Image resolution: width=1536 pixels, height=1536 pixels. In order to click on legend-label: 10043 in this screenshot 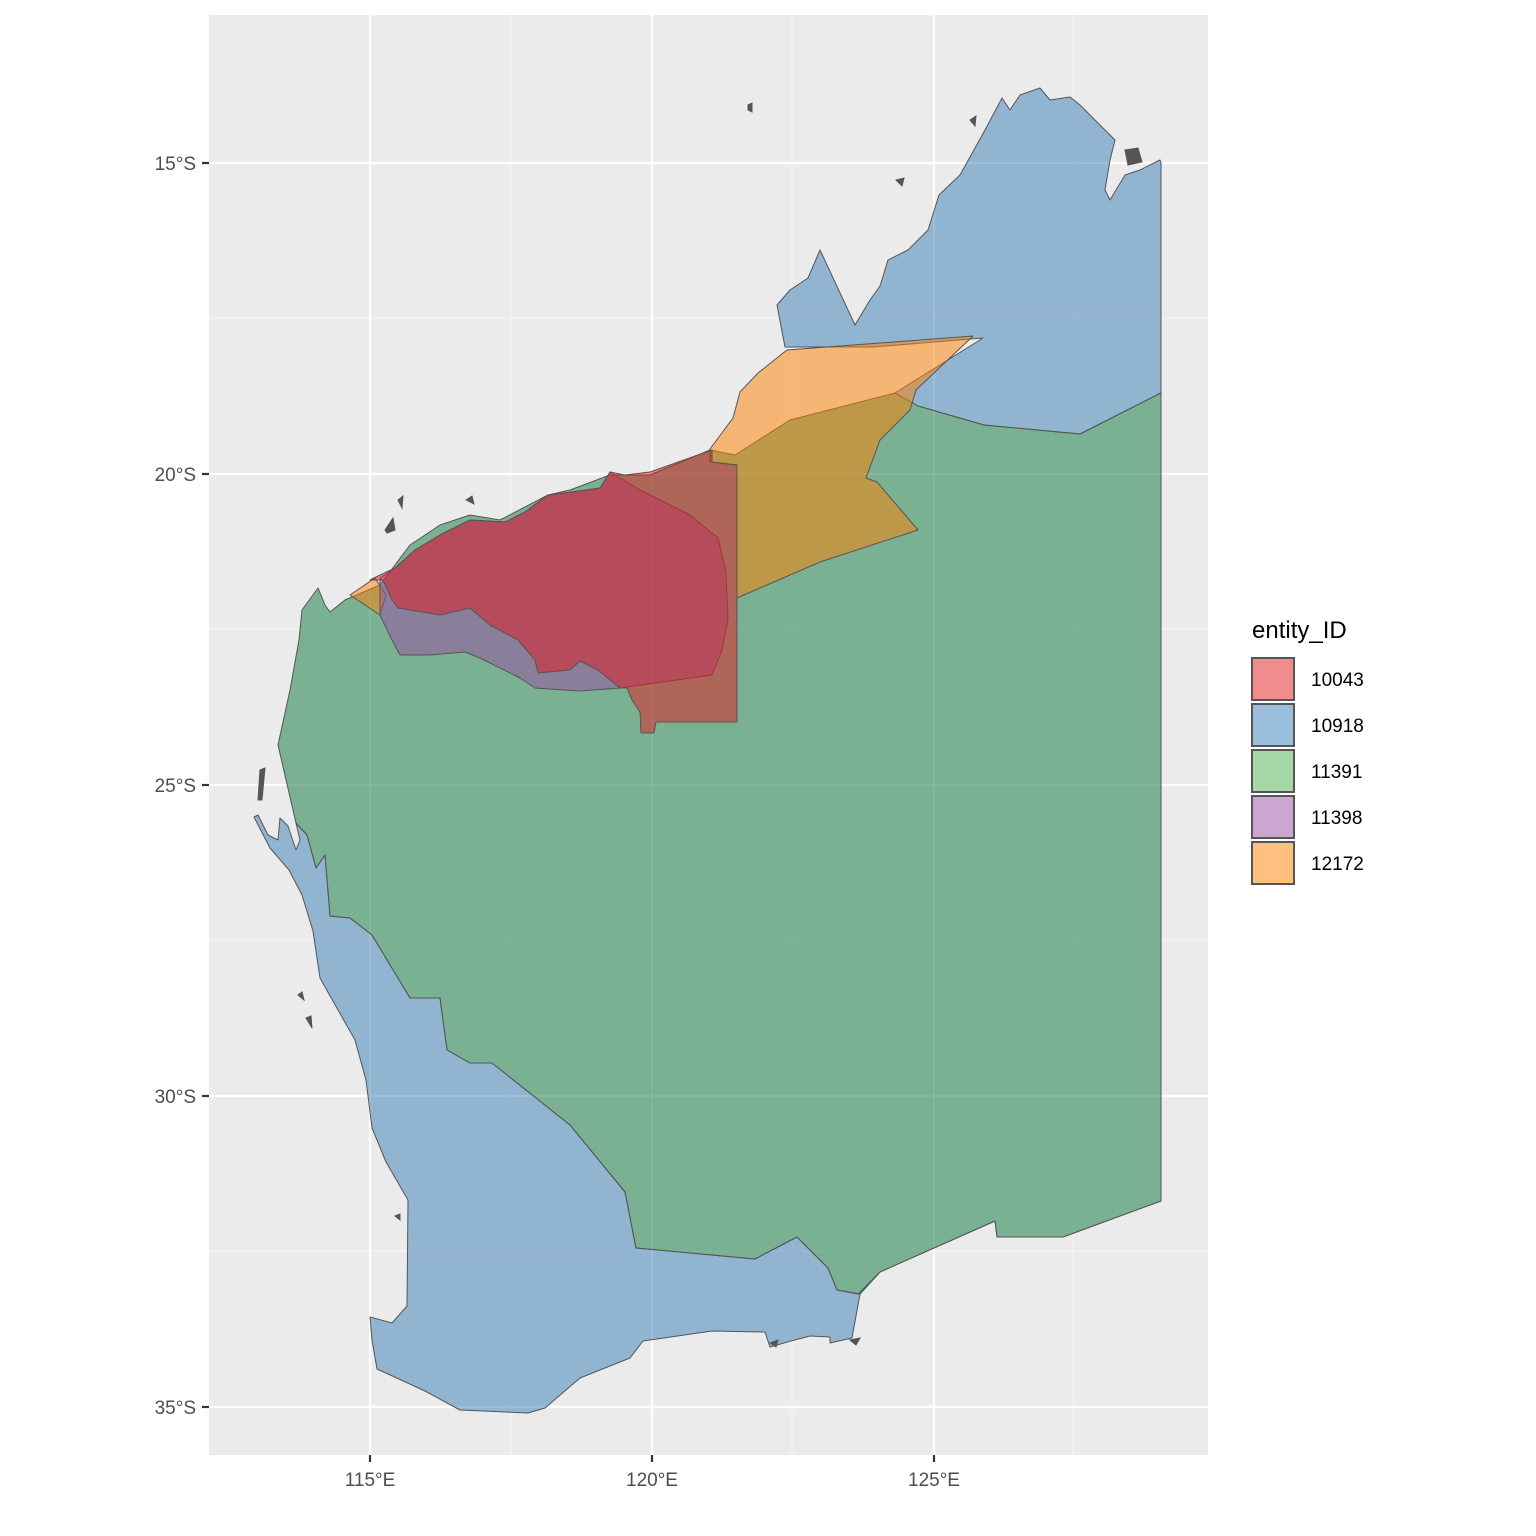, I will do `click(1337, 680)`.